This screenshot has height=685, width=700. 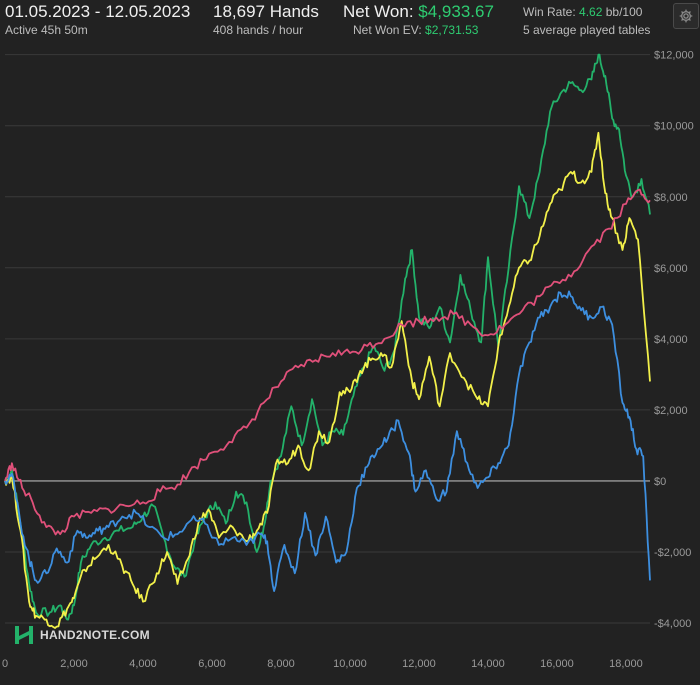 I want to click on net-won-label: Net Won:, so click(x=378, y=11).